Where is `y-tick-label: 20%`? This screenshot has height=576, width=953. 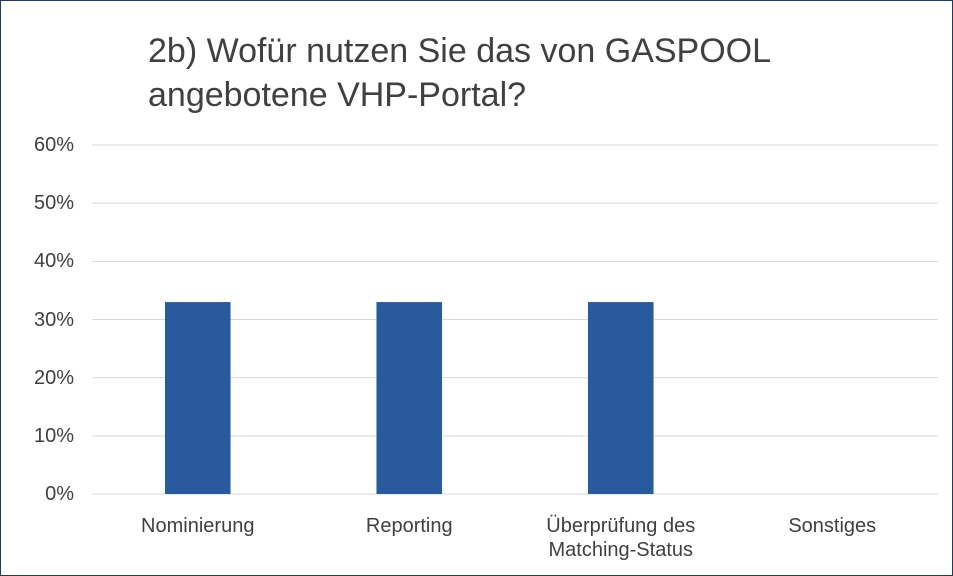
y-tick-label: 20% is located at coordinates (53, 377).